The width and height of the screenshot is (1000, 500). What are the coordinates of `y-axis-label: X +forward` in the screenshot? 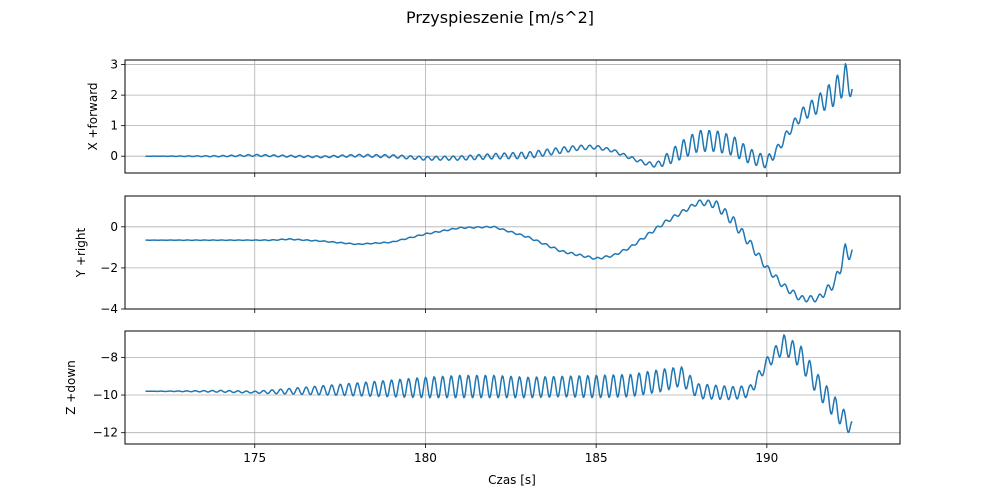 It's located at (93, 116).